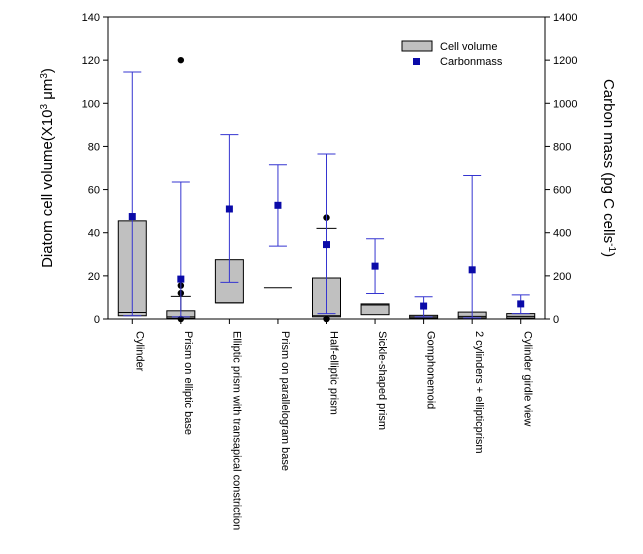 The image size is (643, 554). What do you see at coordinates (565, 104) in the screenshot?
I see `right-tick-label: 1000` at bounding box center [565, 104].